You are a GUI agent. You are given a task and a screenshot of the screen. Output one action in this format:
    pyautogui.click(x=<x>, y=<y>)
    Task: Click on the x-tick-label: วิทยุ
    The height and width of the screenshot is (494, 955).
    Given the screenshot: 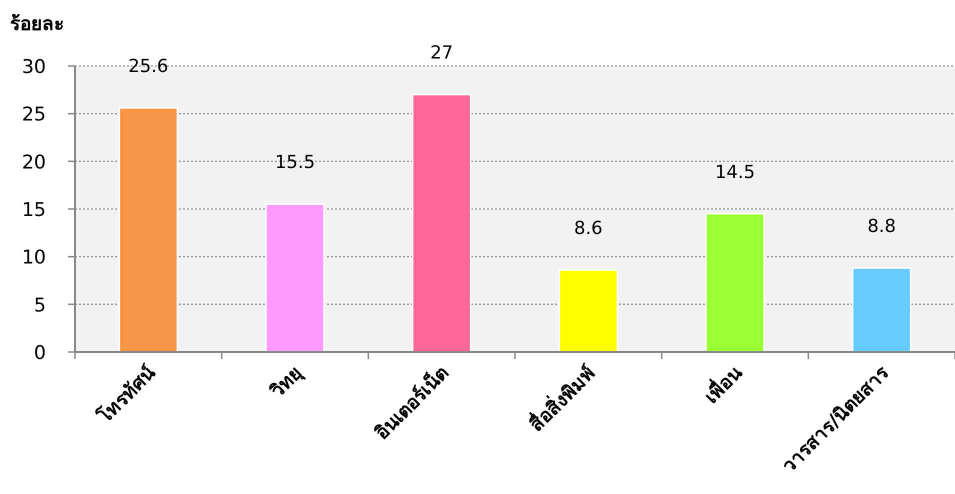 What is the action you would take?
    pyautogui.click(x=287, y=382)
    